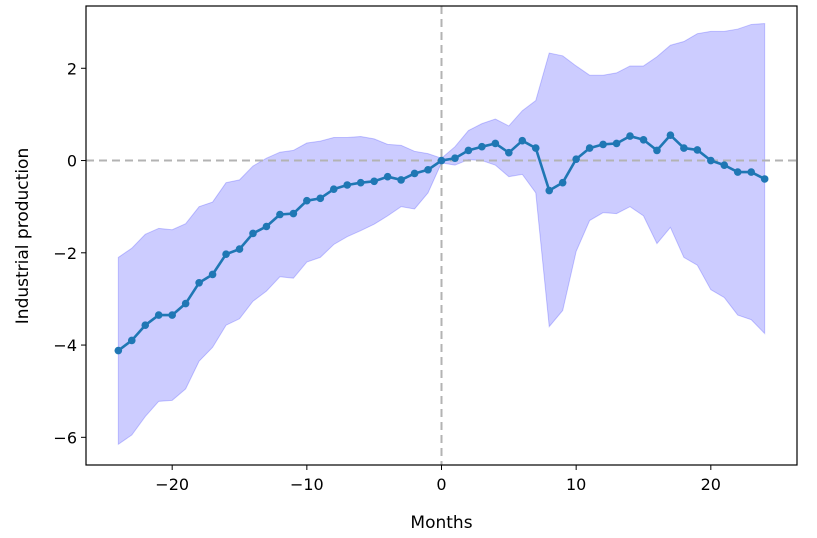 This screenshot has width=817, height=538. What do you see at coordinates (72, 68) in the screenshot?
I see `y-tick-label: 2` at bounding box center [72, 68].